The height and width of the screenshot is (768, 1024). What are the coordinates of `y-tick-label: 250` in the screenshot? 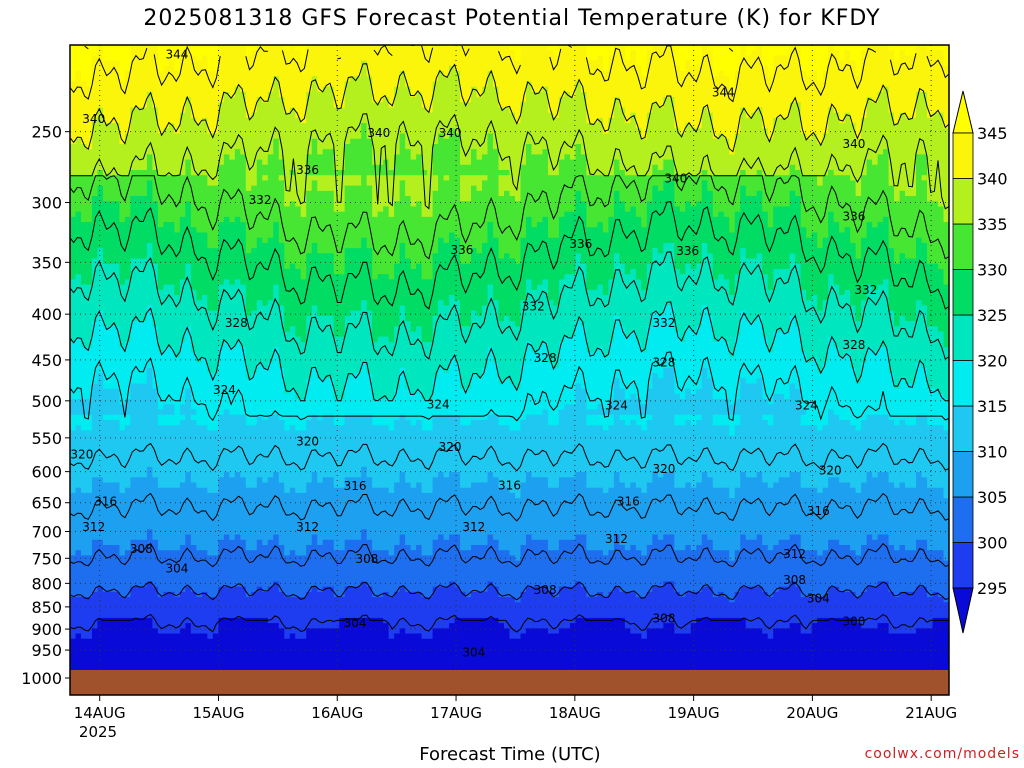 It's located at (46, 132).